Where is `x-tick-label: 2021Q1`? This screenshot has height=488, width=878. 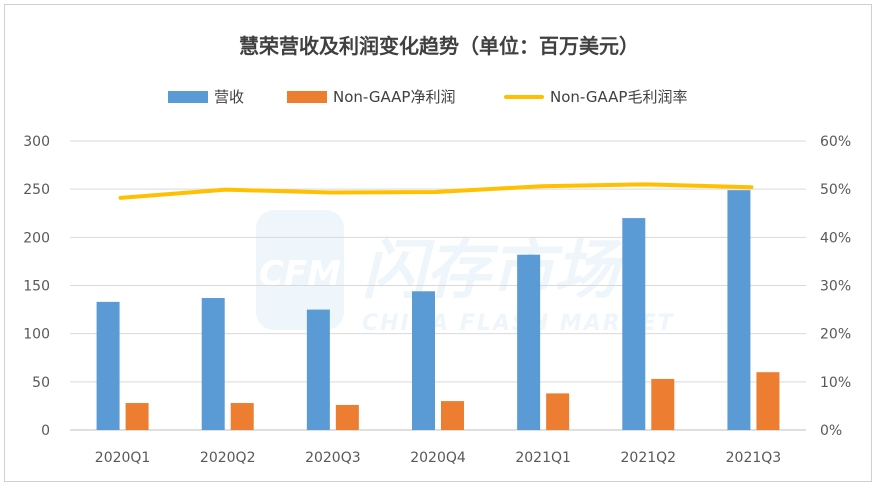
x-tick-label: 2021Q1 is located at coordinates (543, 458).